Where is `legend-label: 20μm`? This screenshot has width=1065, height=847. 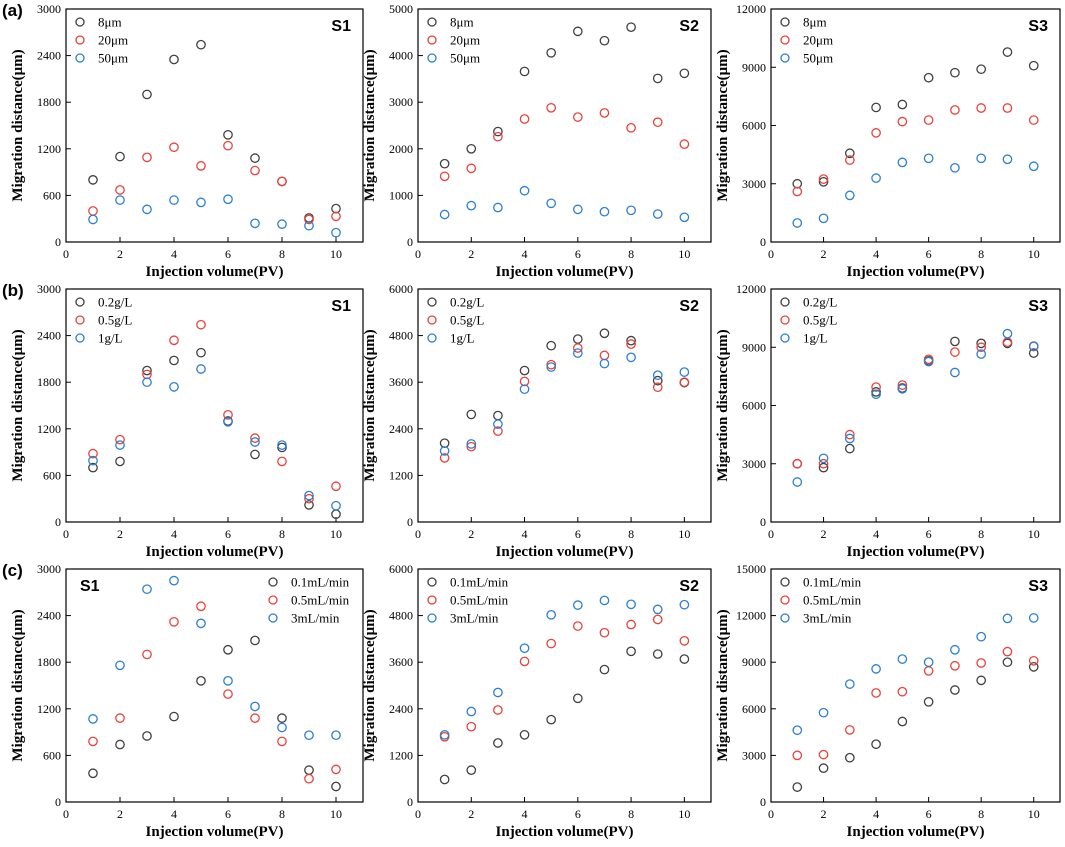 legend-label: 20μm is located at coordinates (818, 40).